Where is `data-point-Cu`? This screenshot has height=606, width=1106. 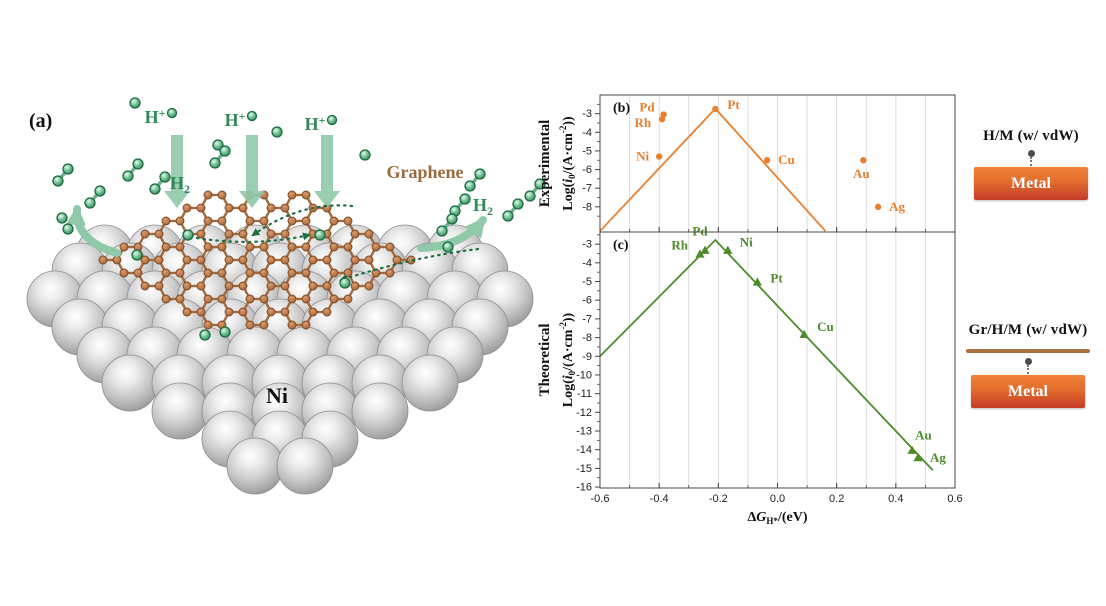 data-point-Cu is located at coordinates (804, 333).